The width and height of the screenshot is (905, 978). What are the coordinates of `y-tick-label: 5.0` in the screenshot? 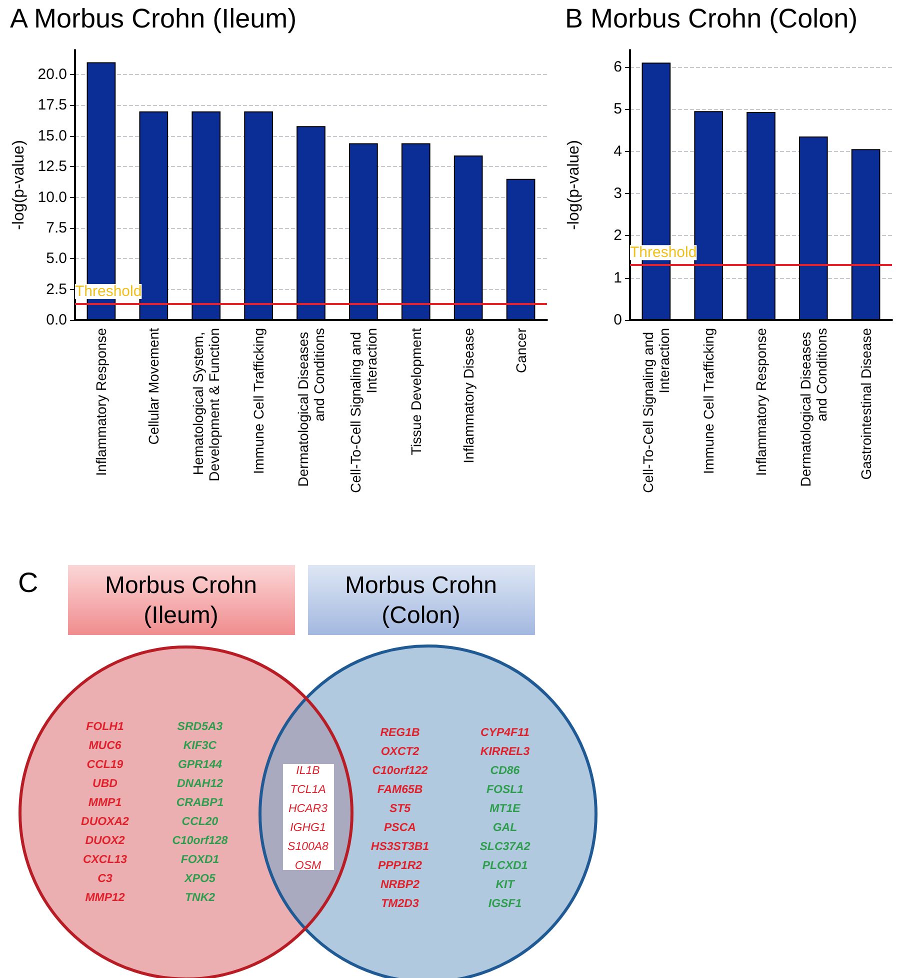 It's located at (56, 259).